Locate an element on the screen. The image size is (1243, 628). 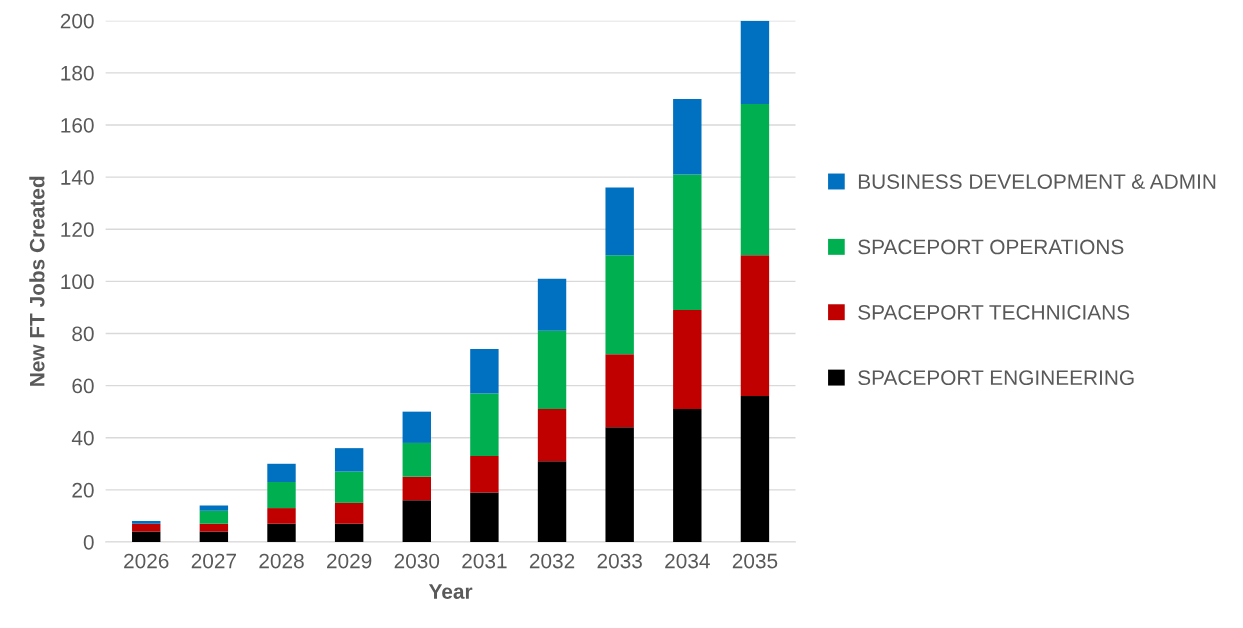
y-tick-label: 180 is located at coordinates (77, 73).